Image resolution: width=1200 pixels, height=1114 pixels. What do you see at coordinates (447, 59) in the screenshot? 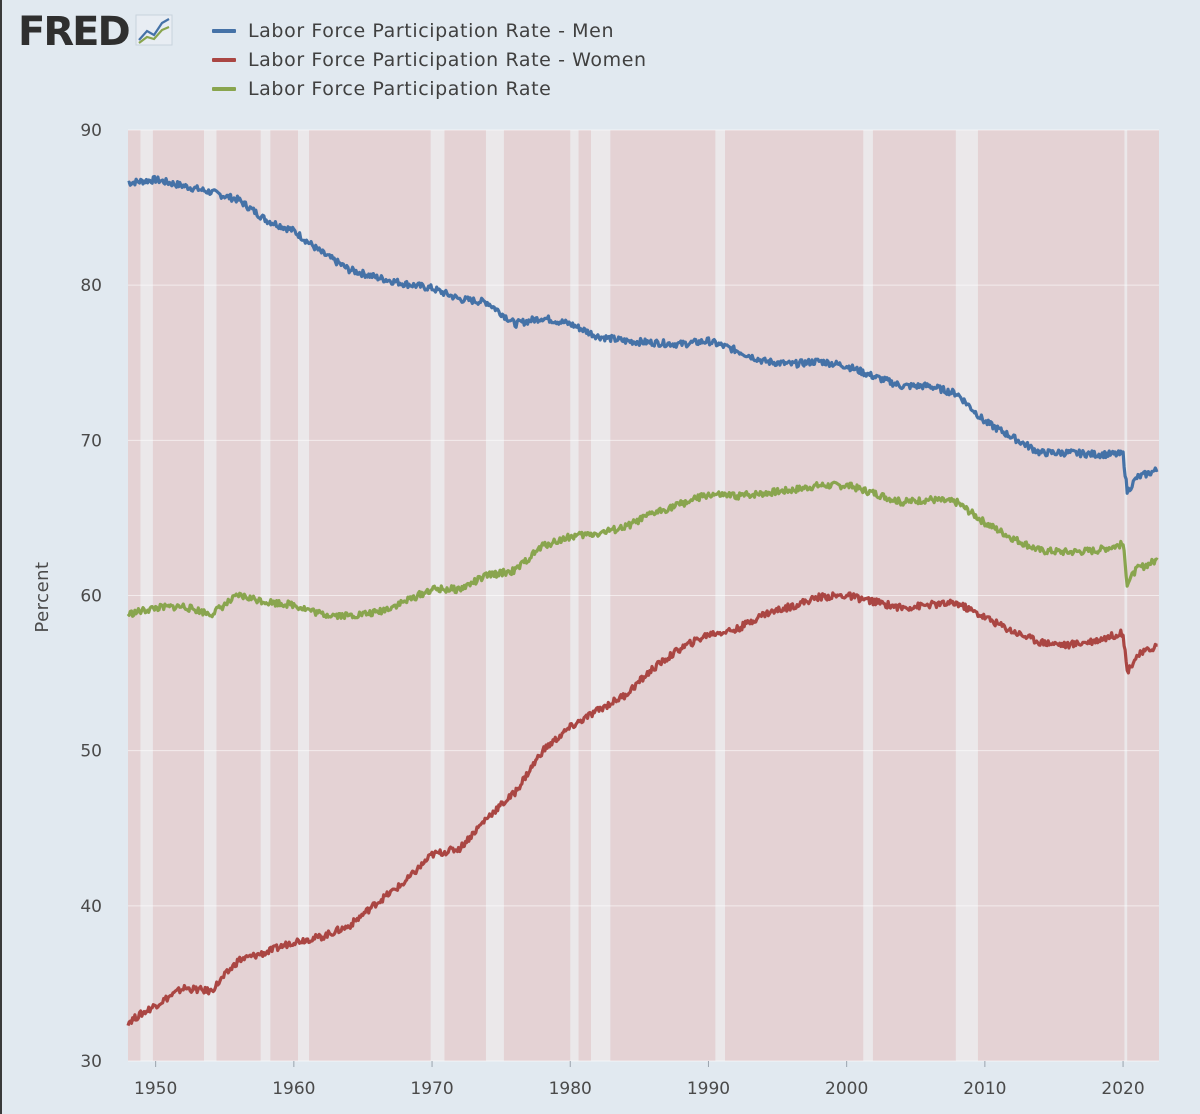
I see `legend-label: Labor Force Participation Rate - Women` at bounding box center [447, 59].